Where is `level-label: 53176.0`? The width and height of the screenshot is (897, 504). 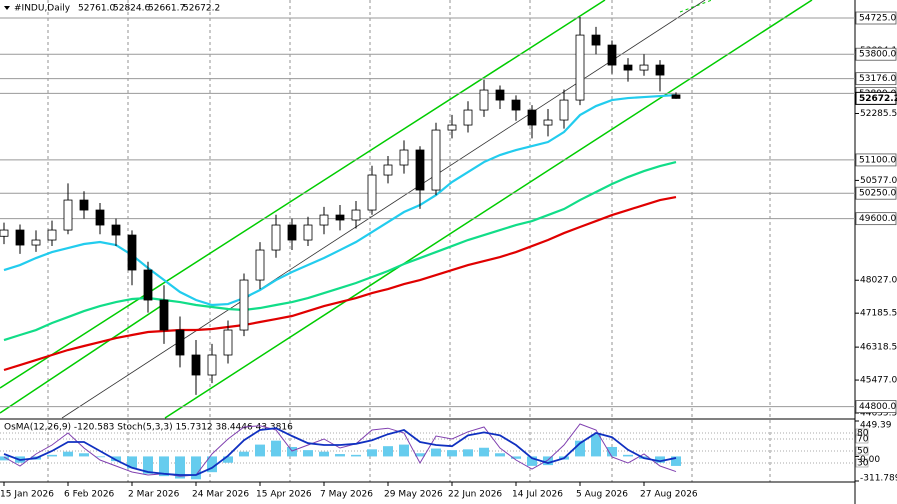 level-label: 53176.0 is located at coordinates (877, 79).